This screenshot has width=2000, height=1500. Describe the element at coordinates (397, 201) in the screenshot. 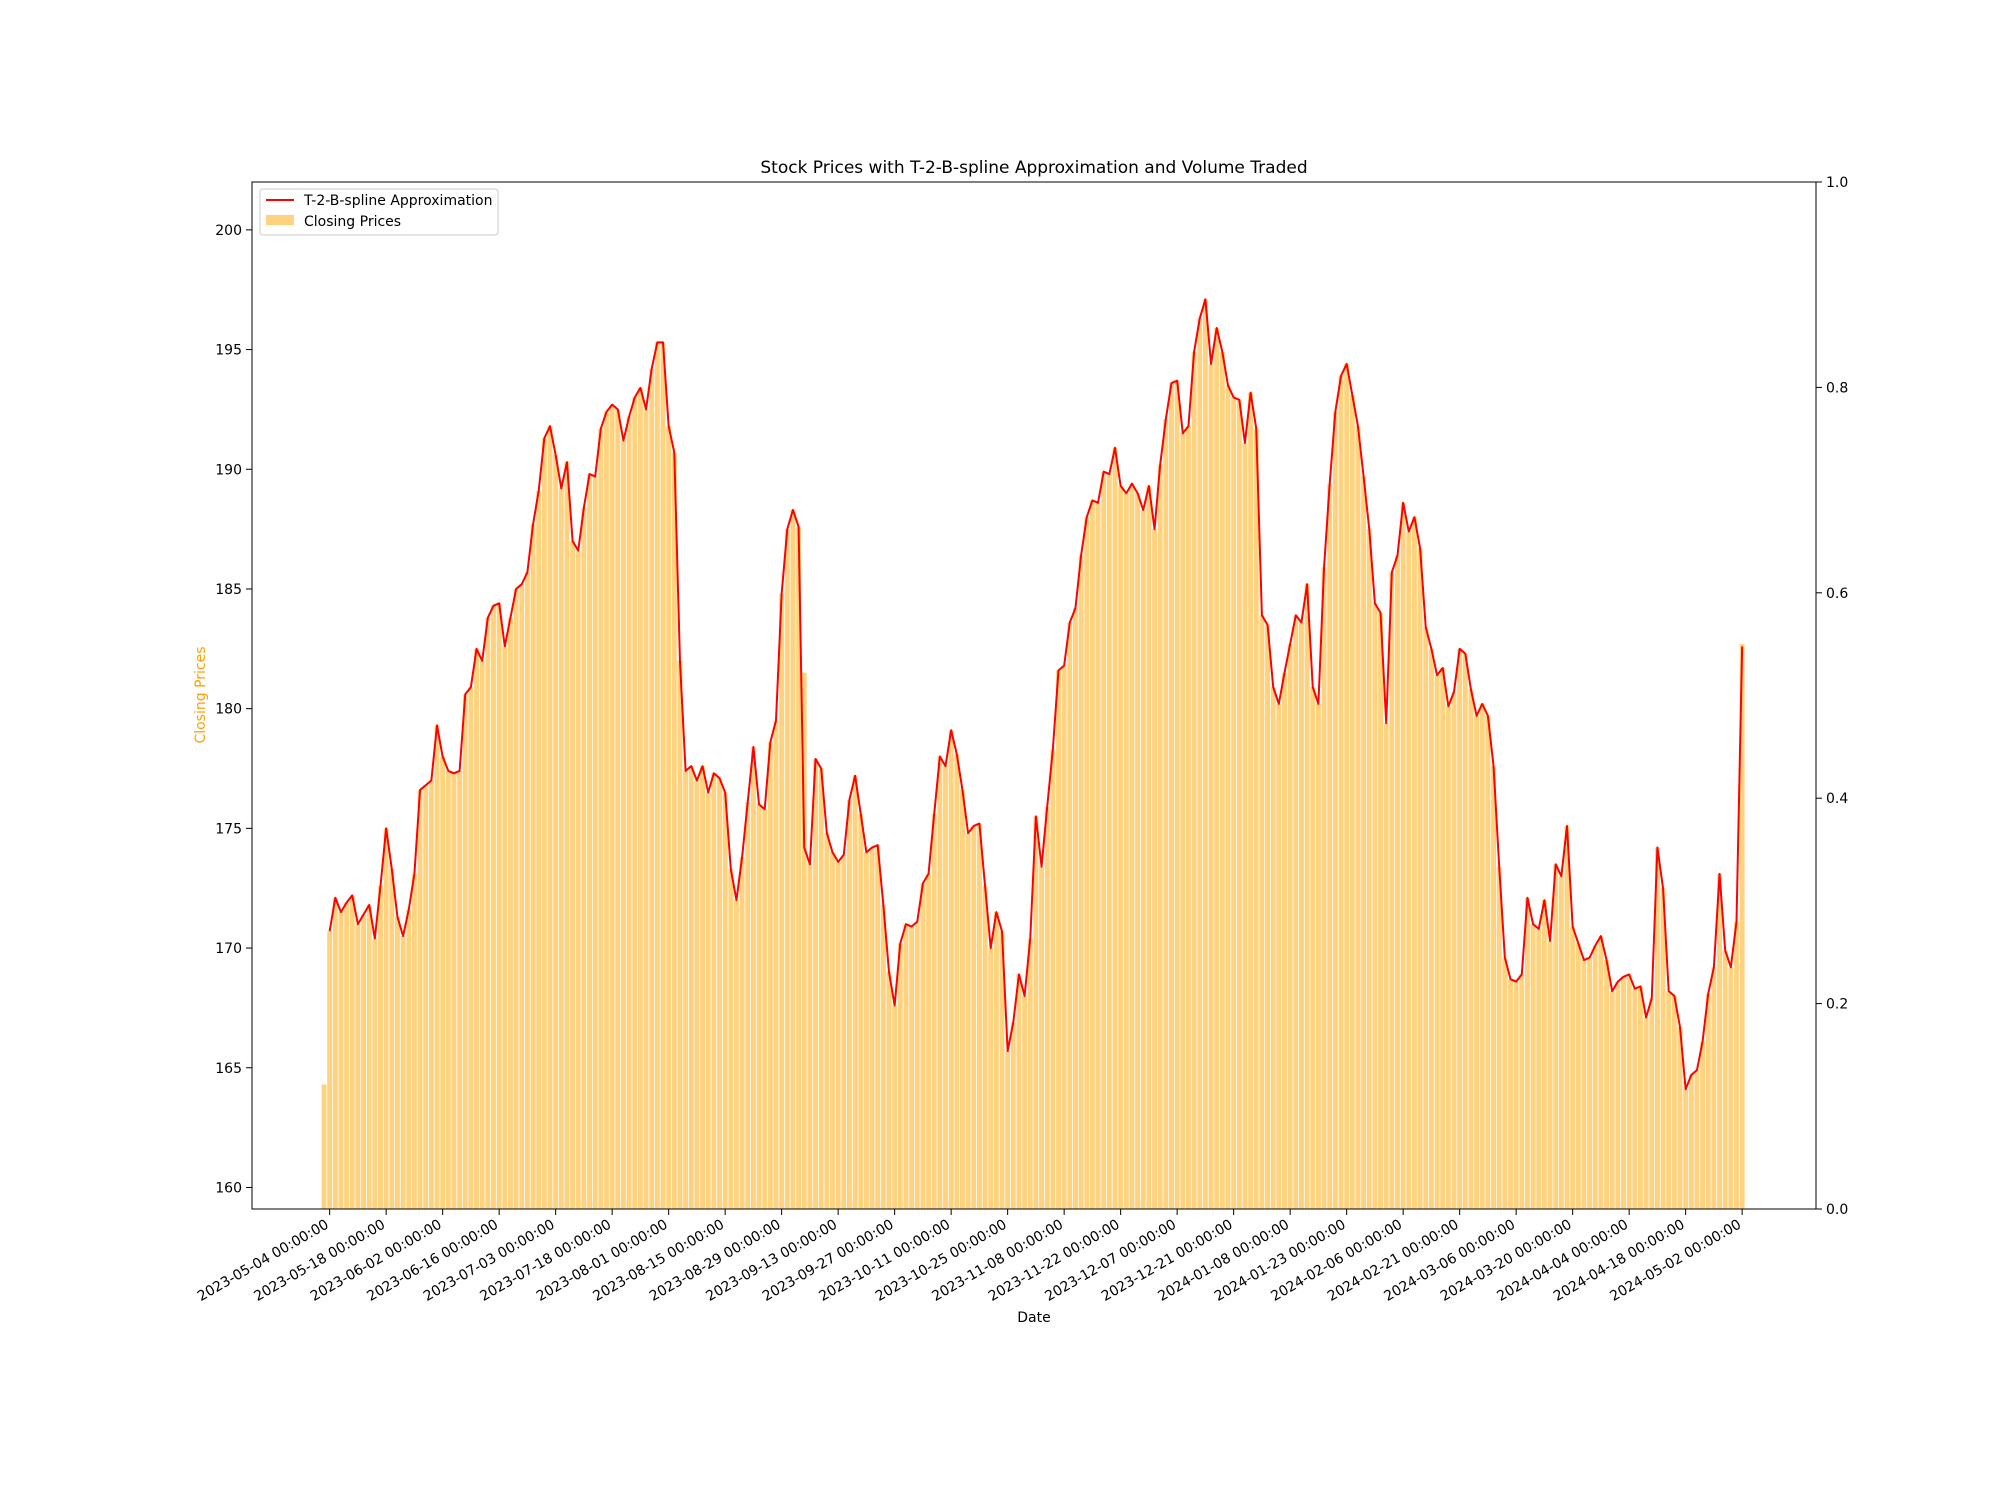

I see `legend-label-spline: T-2-B-spline Approximation` at that location.